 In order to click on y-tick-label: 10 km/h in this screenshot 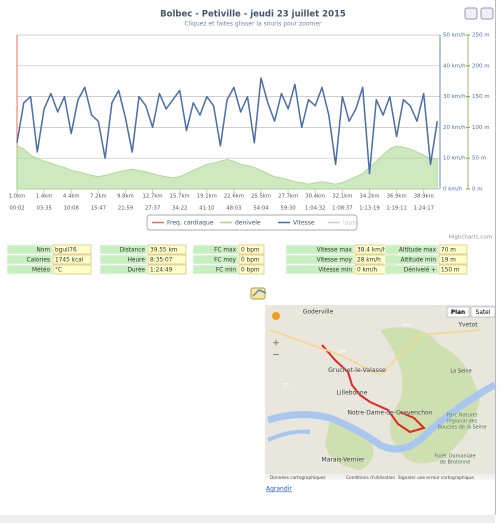, I will do `click(454, 159)`.